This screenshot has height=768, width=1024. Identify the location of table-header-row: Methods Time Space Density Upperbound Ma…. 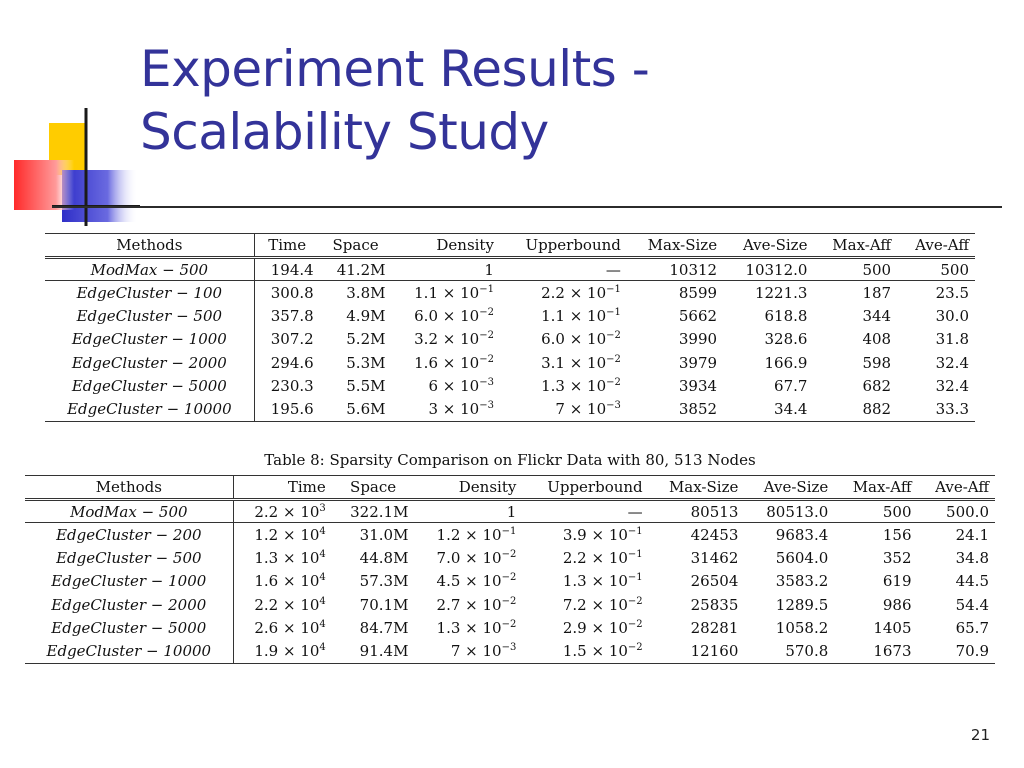
(510, 246).